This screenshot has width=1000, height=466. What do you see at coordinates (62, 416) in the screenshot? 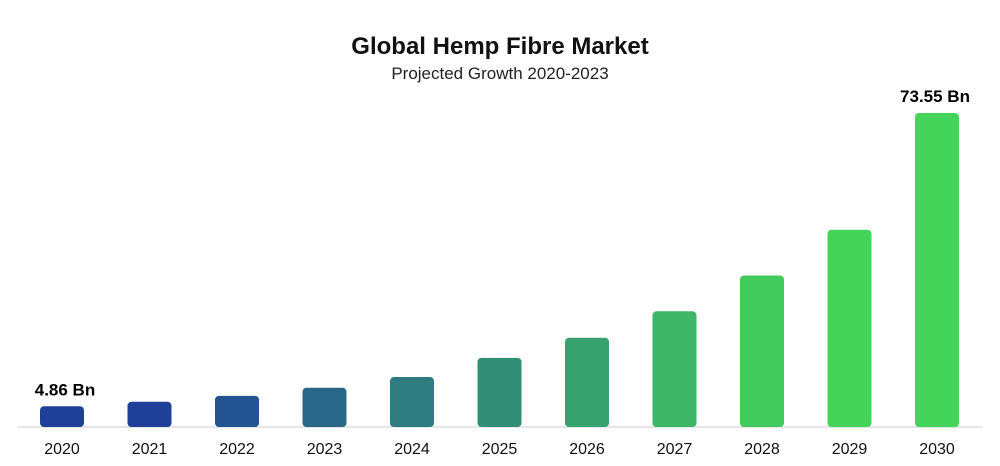
I see `bar-2020` at bounding box center [62, 416].